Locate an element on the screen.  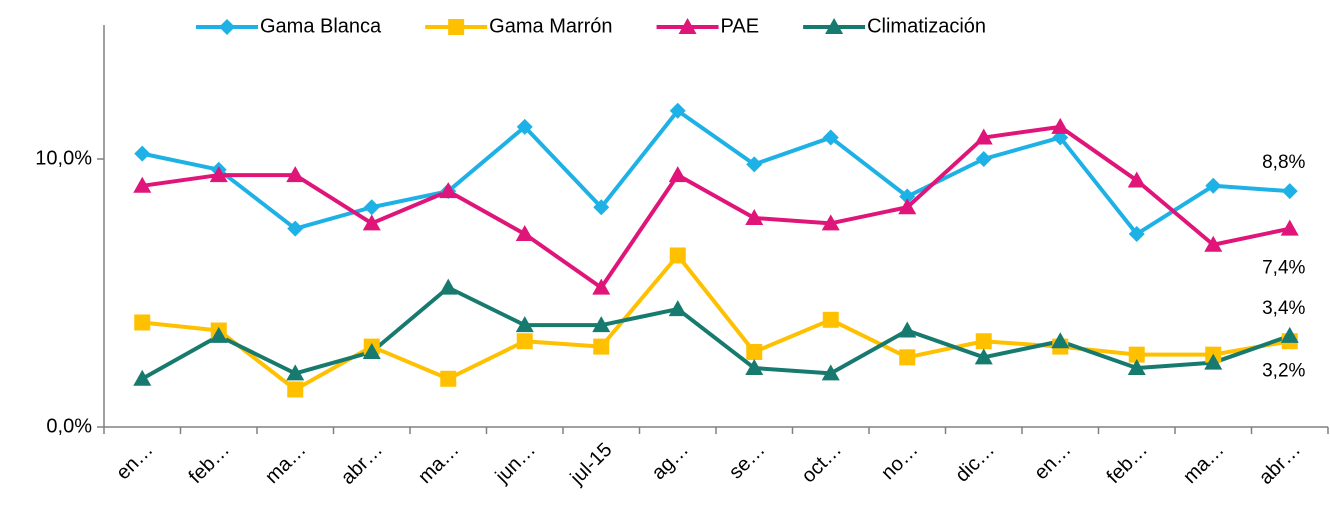
data-label: 8,8% is located at coordinates (1283, 162).